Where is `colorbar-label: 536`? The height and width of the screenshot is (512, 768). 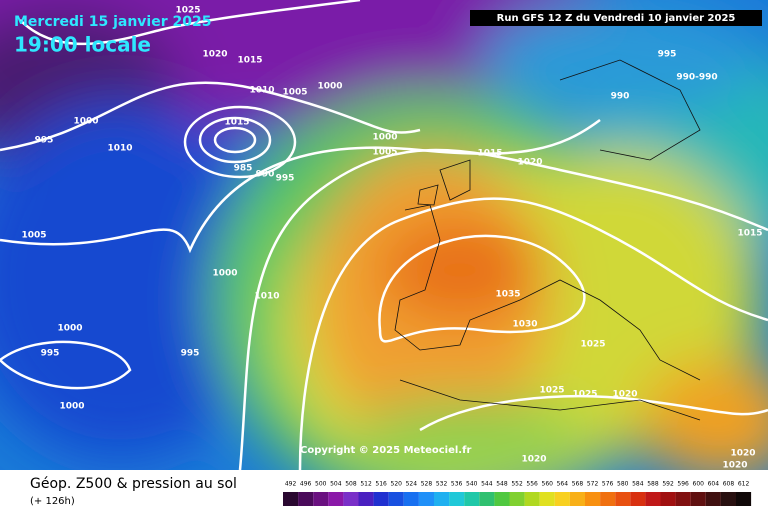
colorbar-label: 536 is located at coordinates (457, 484).